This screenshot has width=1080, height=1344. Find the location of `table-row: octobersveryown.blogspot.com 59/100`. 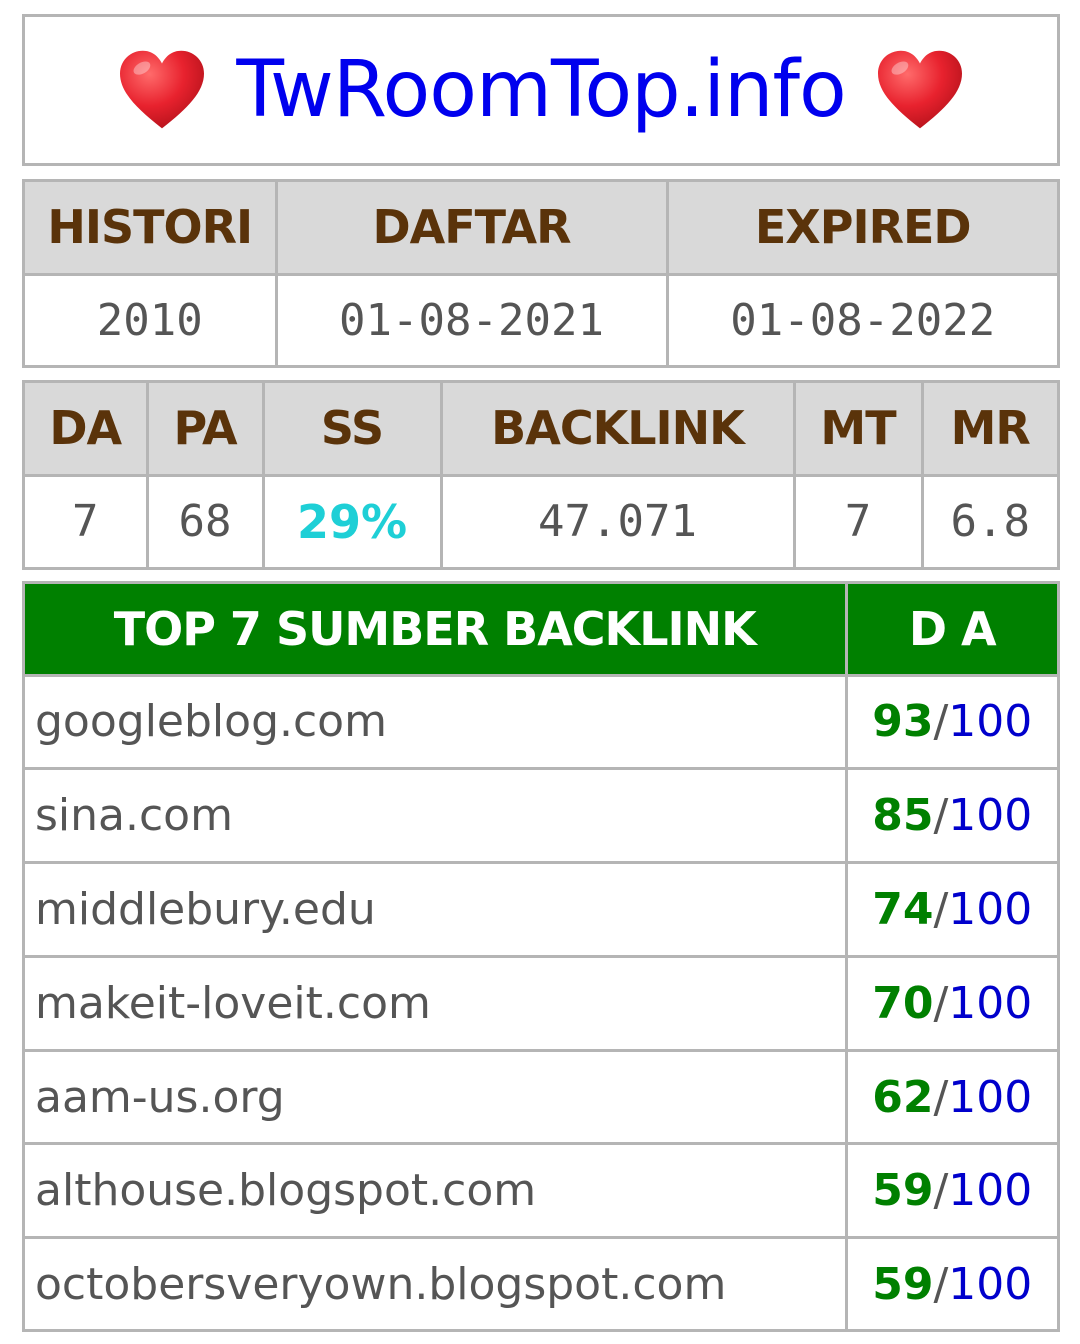

table-row: octobersveryown.blogspot.com 59/100 is located at coordinates (541, 1282).